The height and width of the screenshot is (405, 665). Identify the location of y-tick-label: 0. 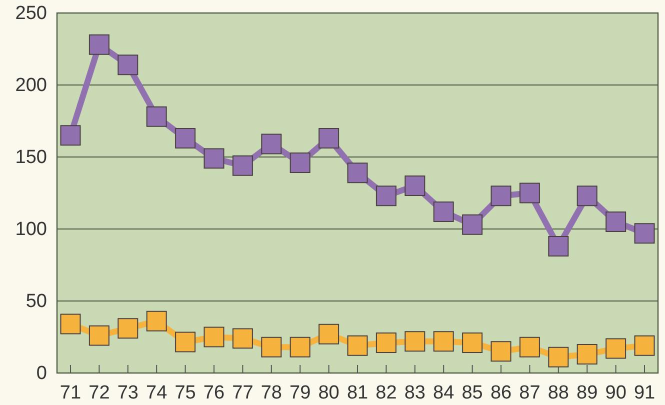
(41, 373).